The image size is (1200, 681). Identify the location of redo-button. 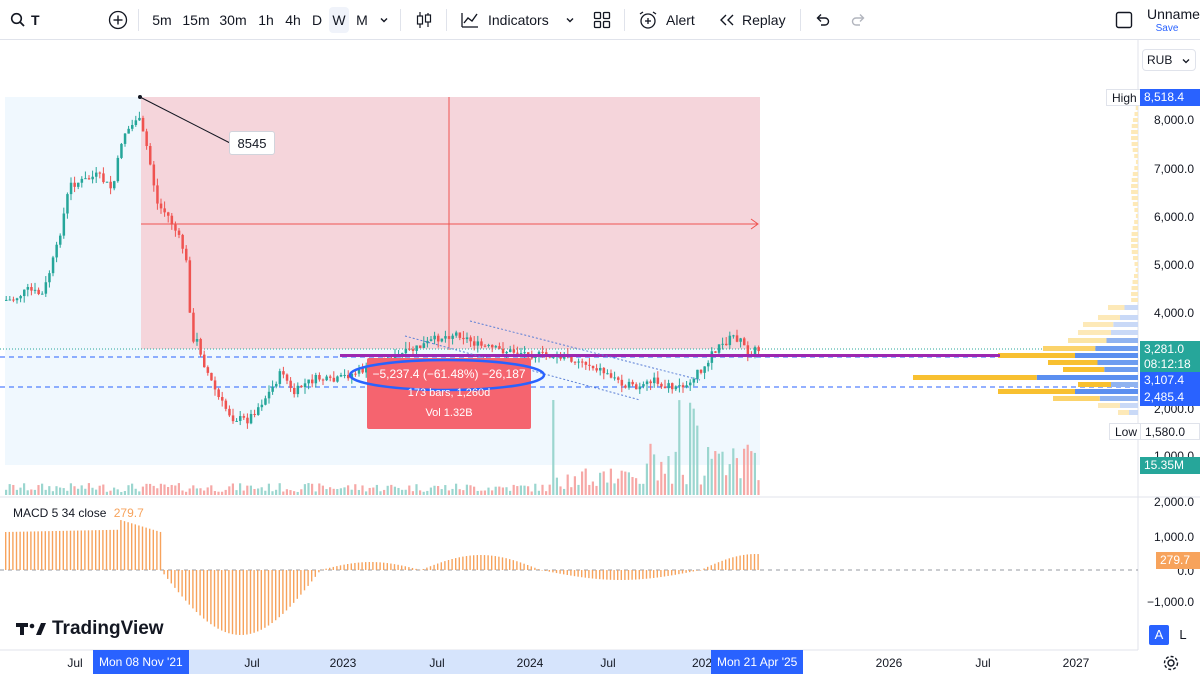
(859, 20).